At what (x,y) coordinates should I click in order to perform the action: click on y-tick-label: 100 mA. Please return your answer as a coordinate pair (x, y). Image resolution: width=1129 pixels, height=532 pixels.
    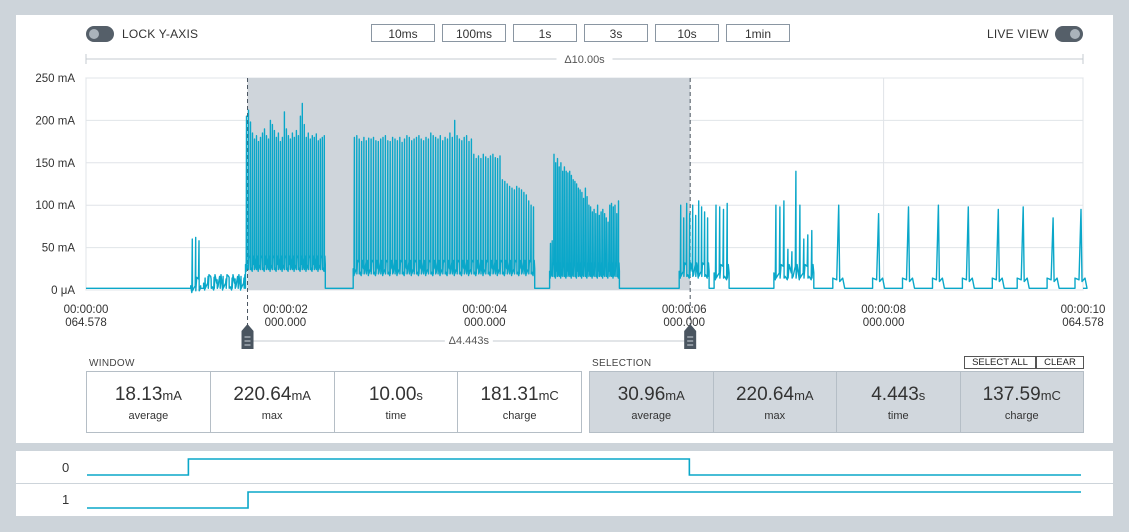
    Looking at the image, I should click on (55, 206).